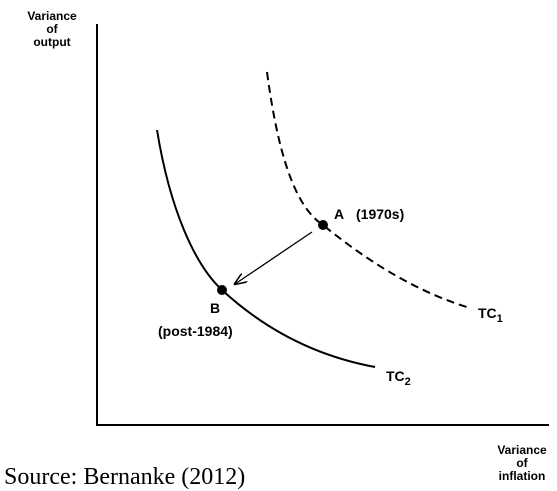 The width and height of the screenshot is (557, 491). I want to click on point-a-note: (1970s), so click(380, 214).